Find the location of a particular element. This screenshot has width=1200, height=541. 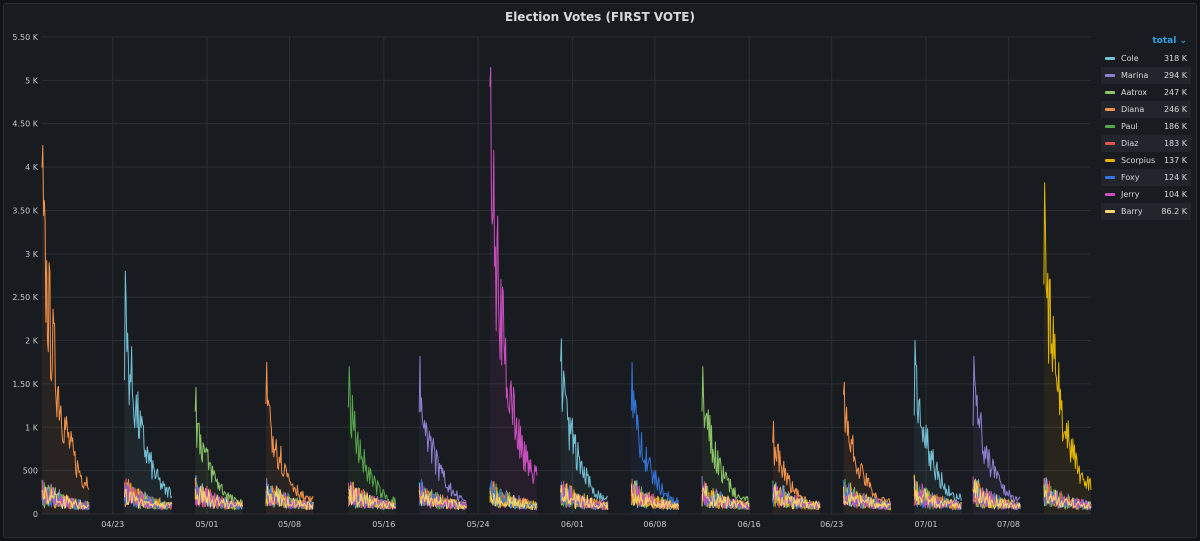

legend-item-marina: Marina 294 K is located at coordinates (1146, 75).